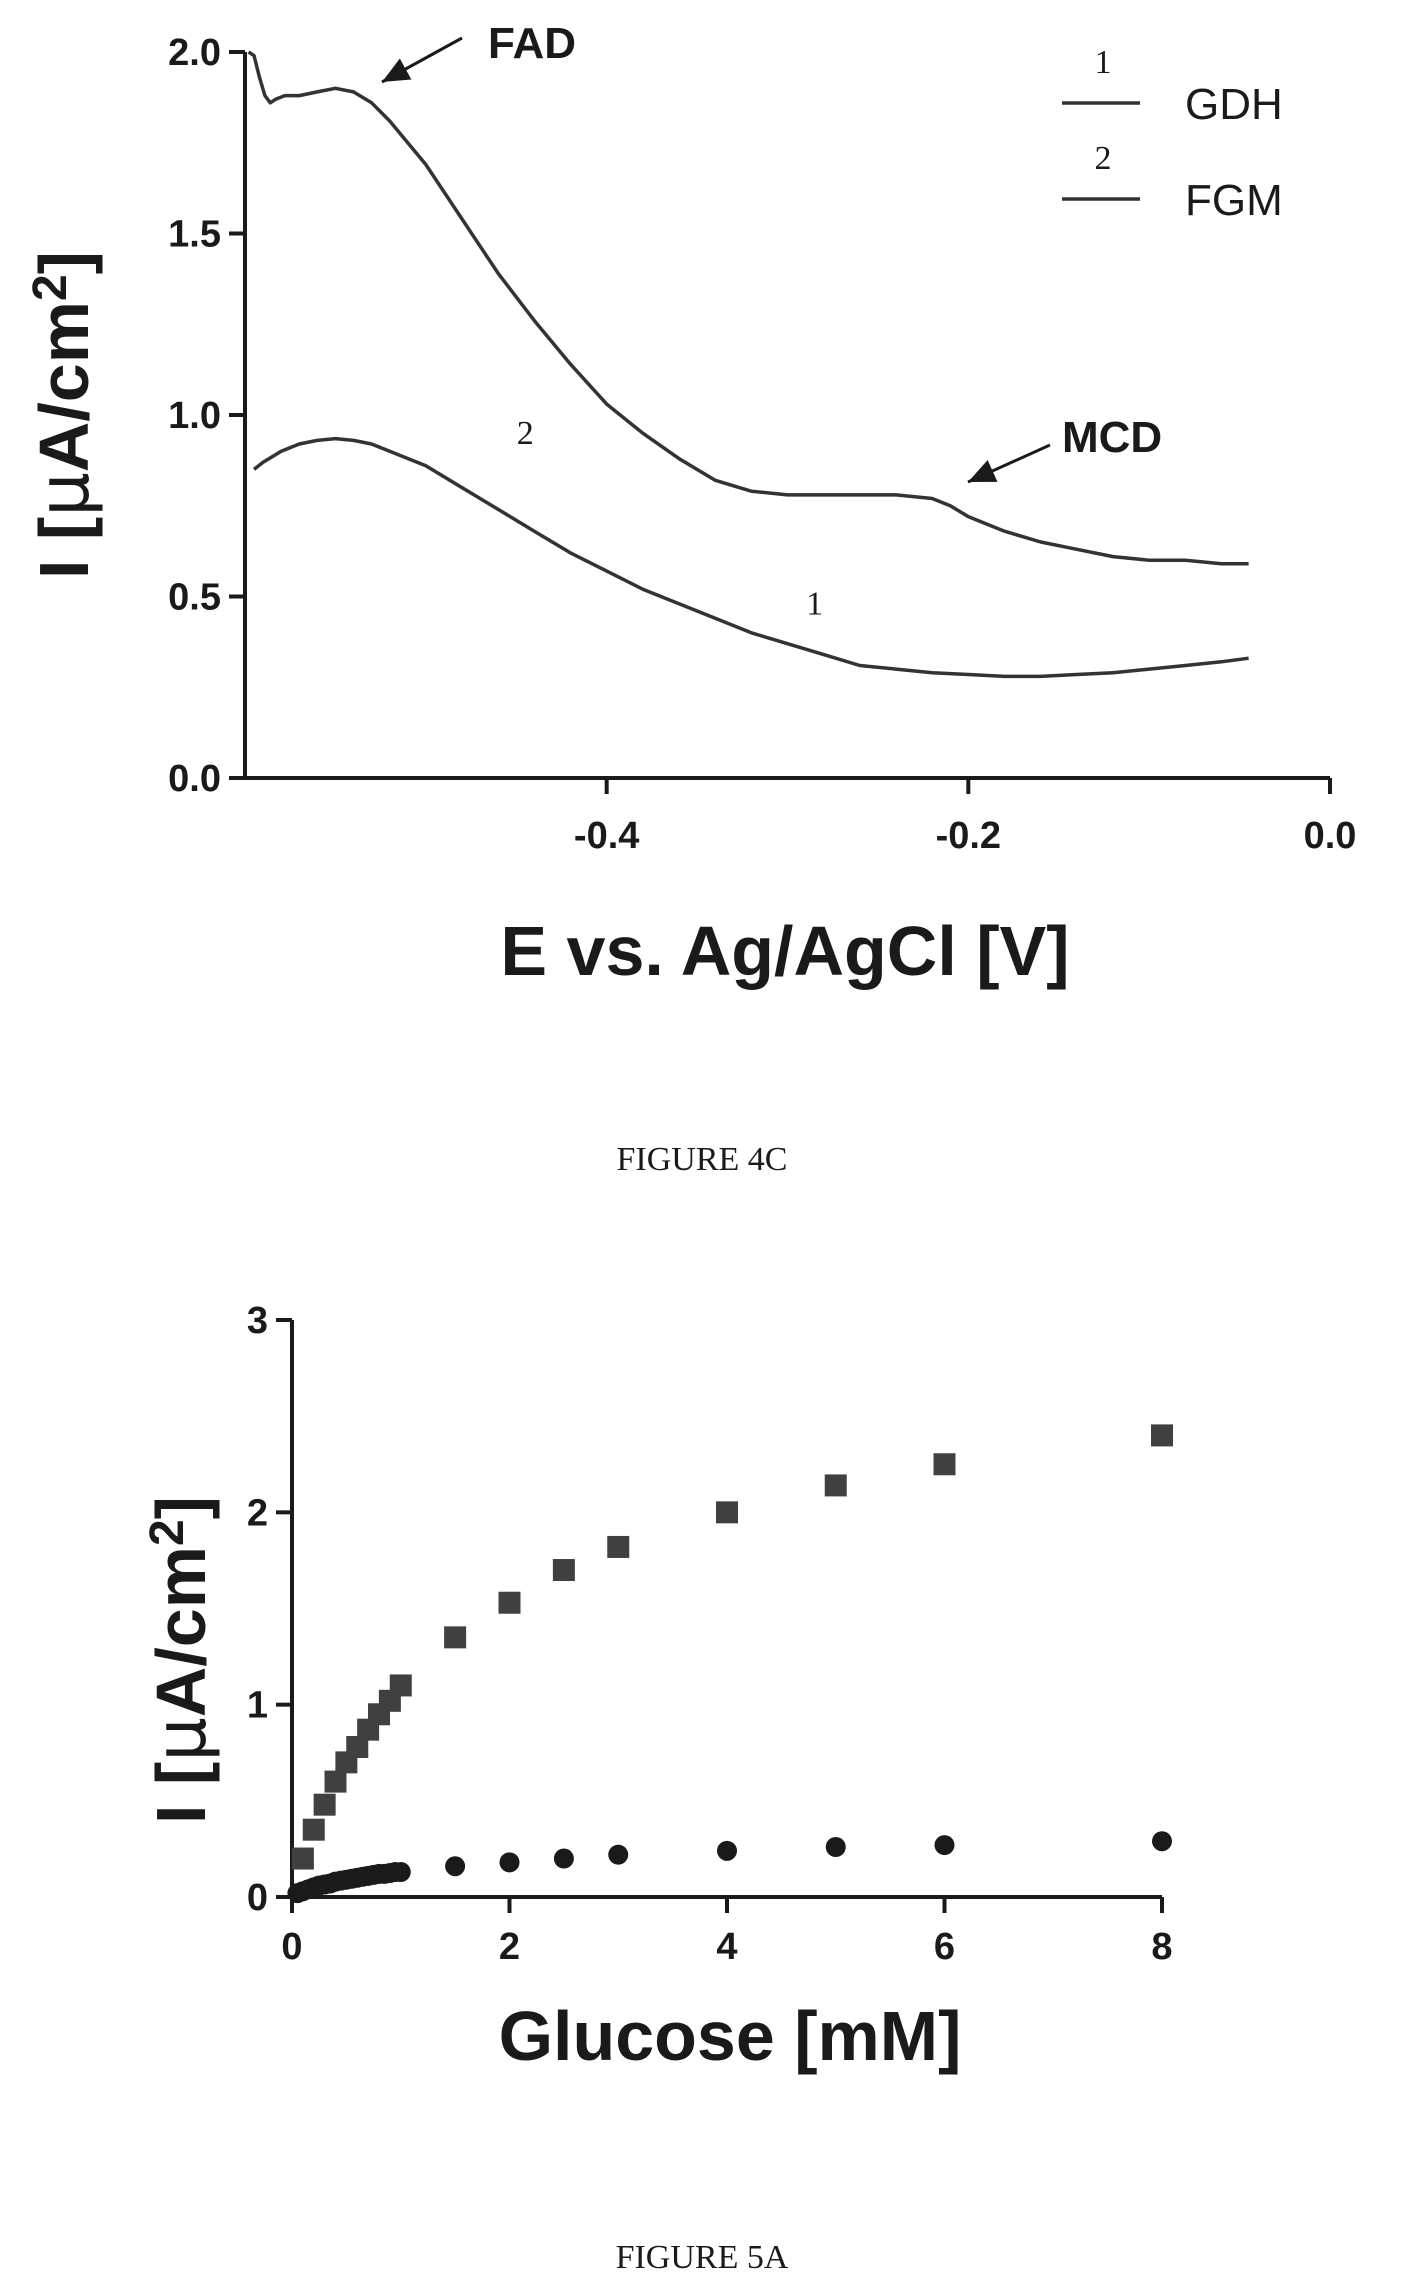  I want to click on x-tick-label: 6, so click(944, 1947).